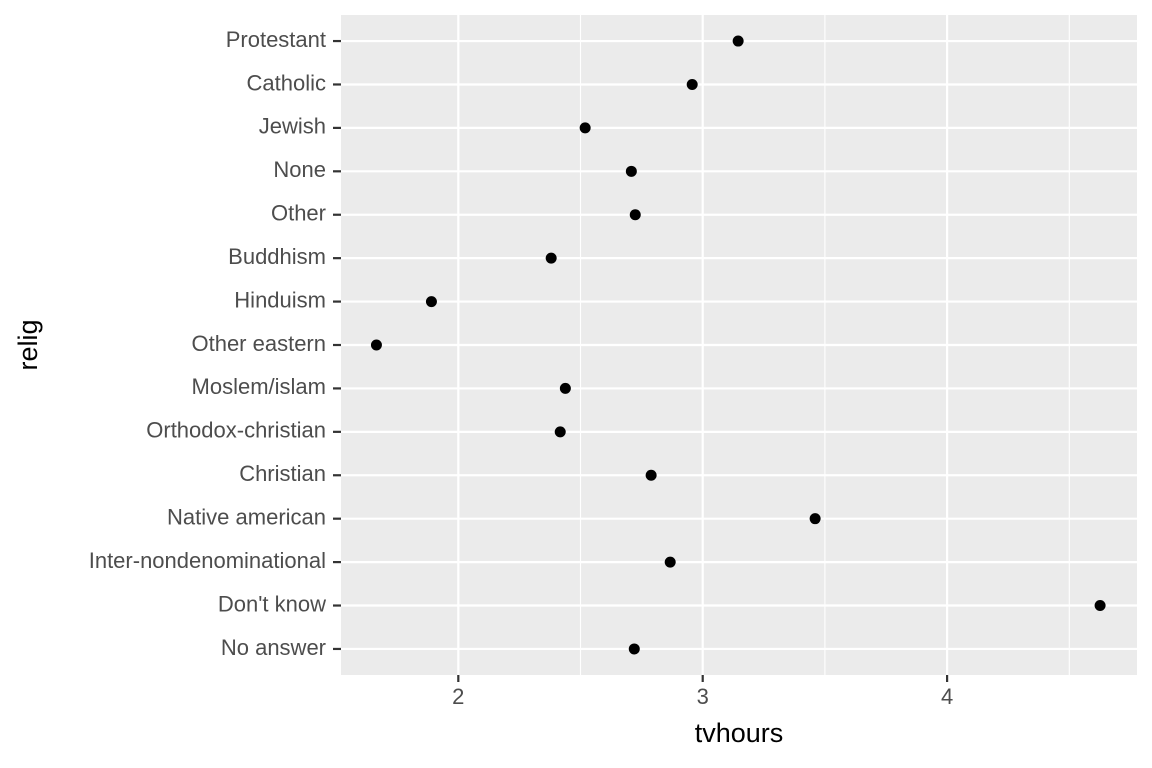  I want to click on y-tick-label: Hinduism, so click(280, 299).